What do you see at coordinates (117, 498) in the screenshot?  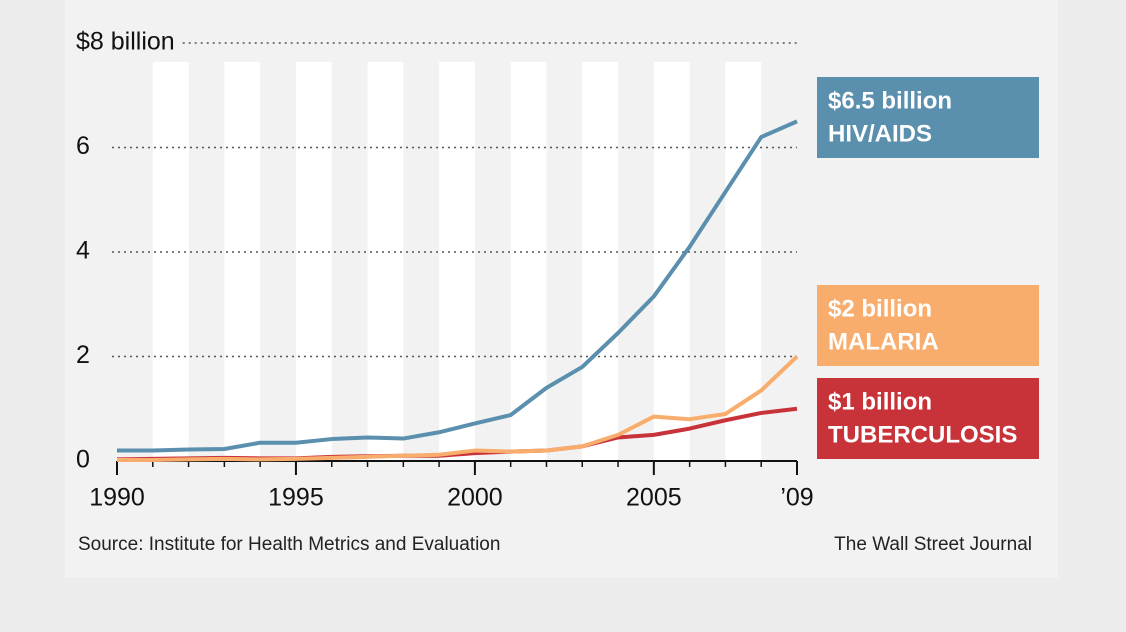 I see `x-tick-label: 1990` at bounding box center [117, 498].